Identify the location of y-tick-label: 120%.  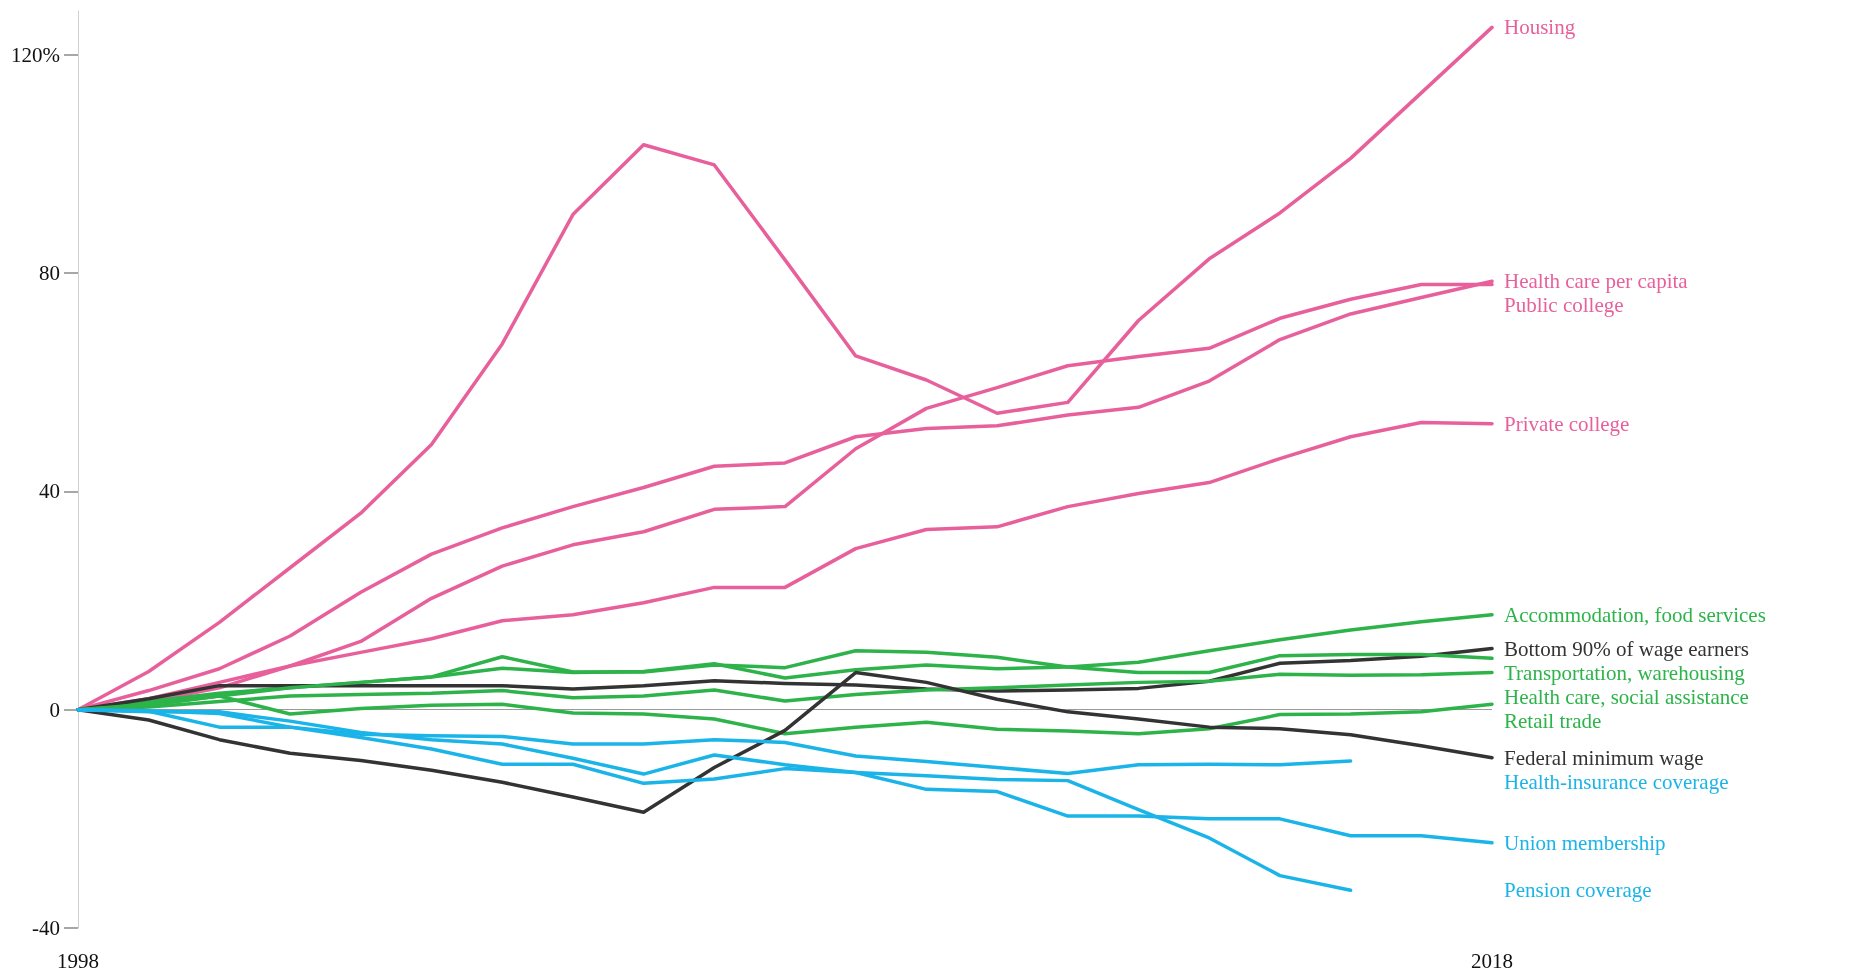
(35, 54).